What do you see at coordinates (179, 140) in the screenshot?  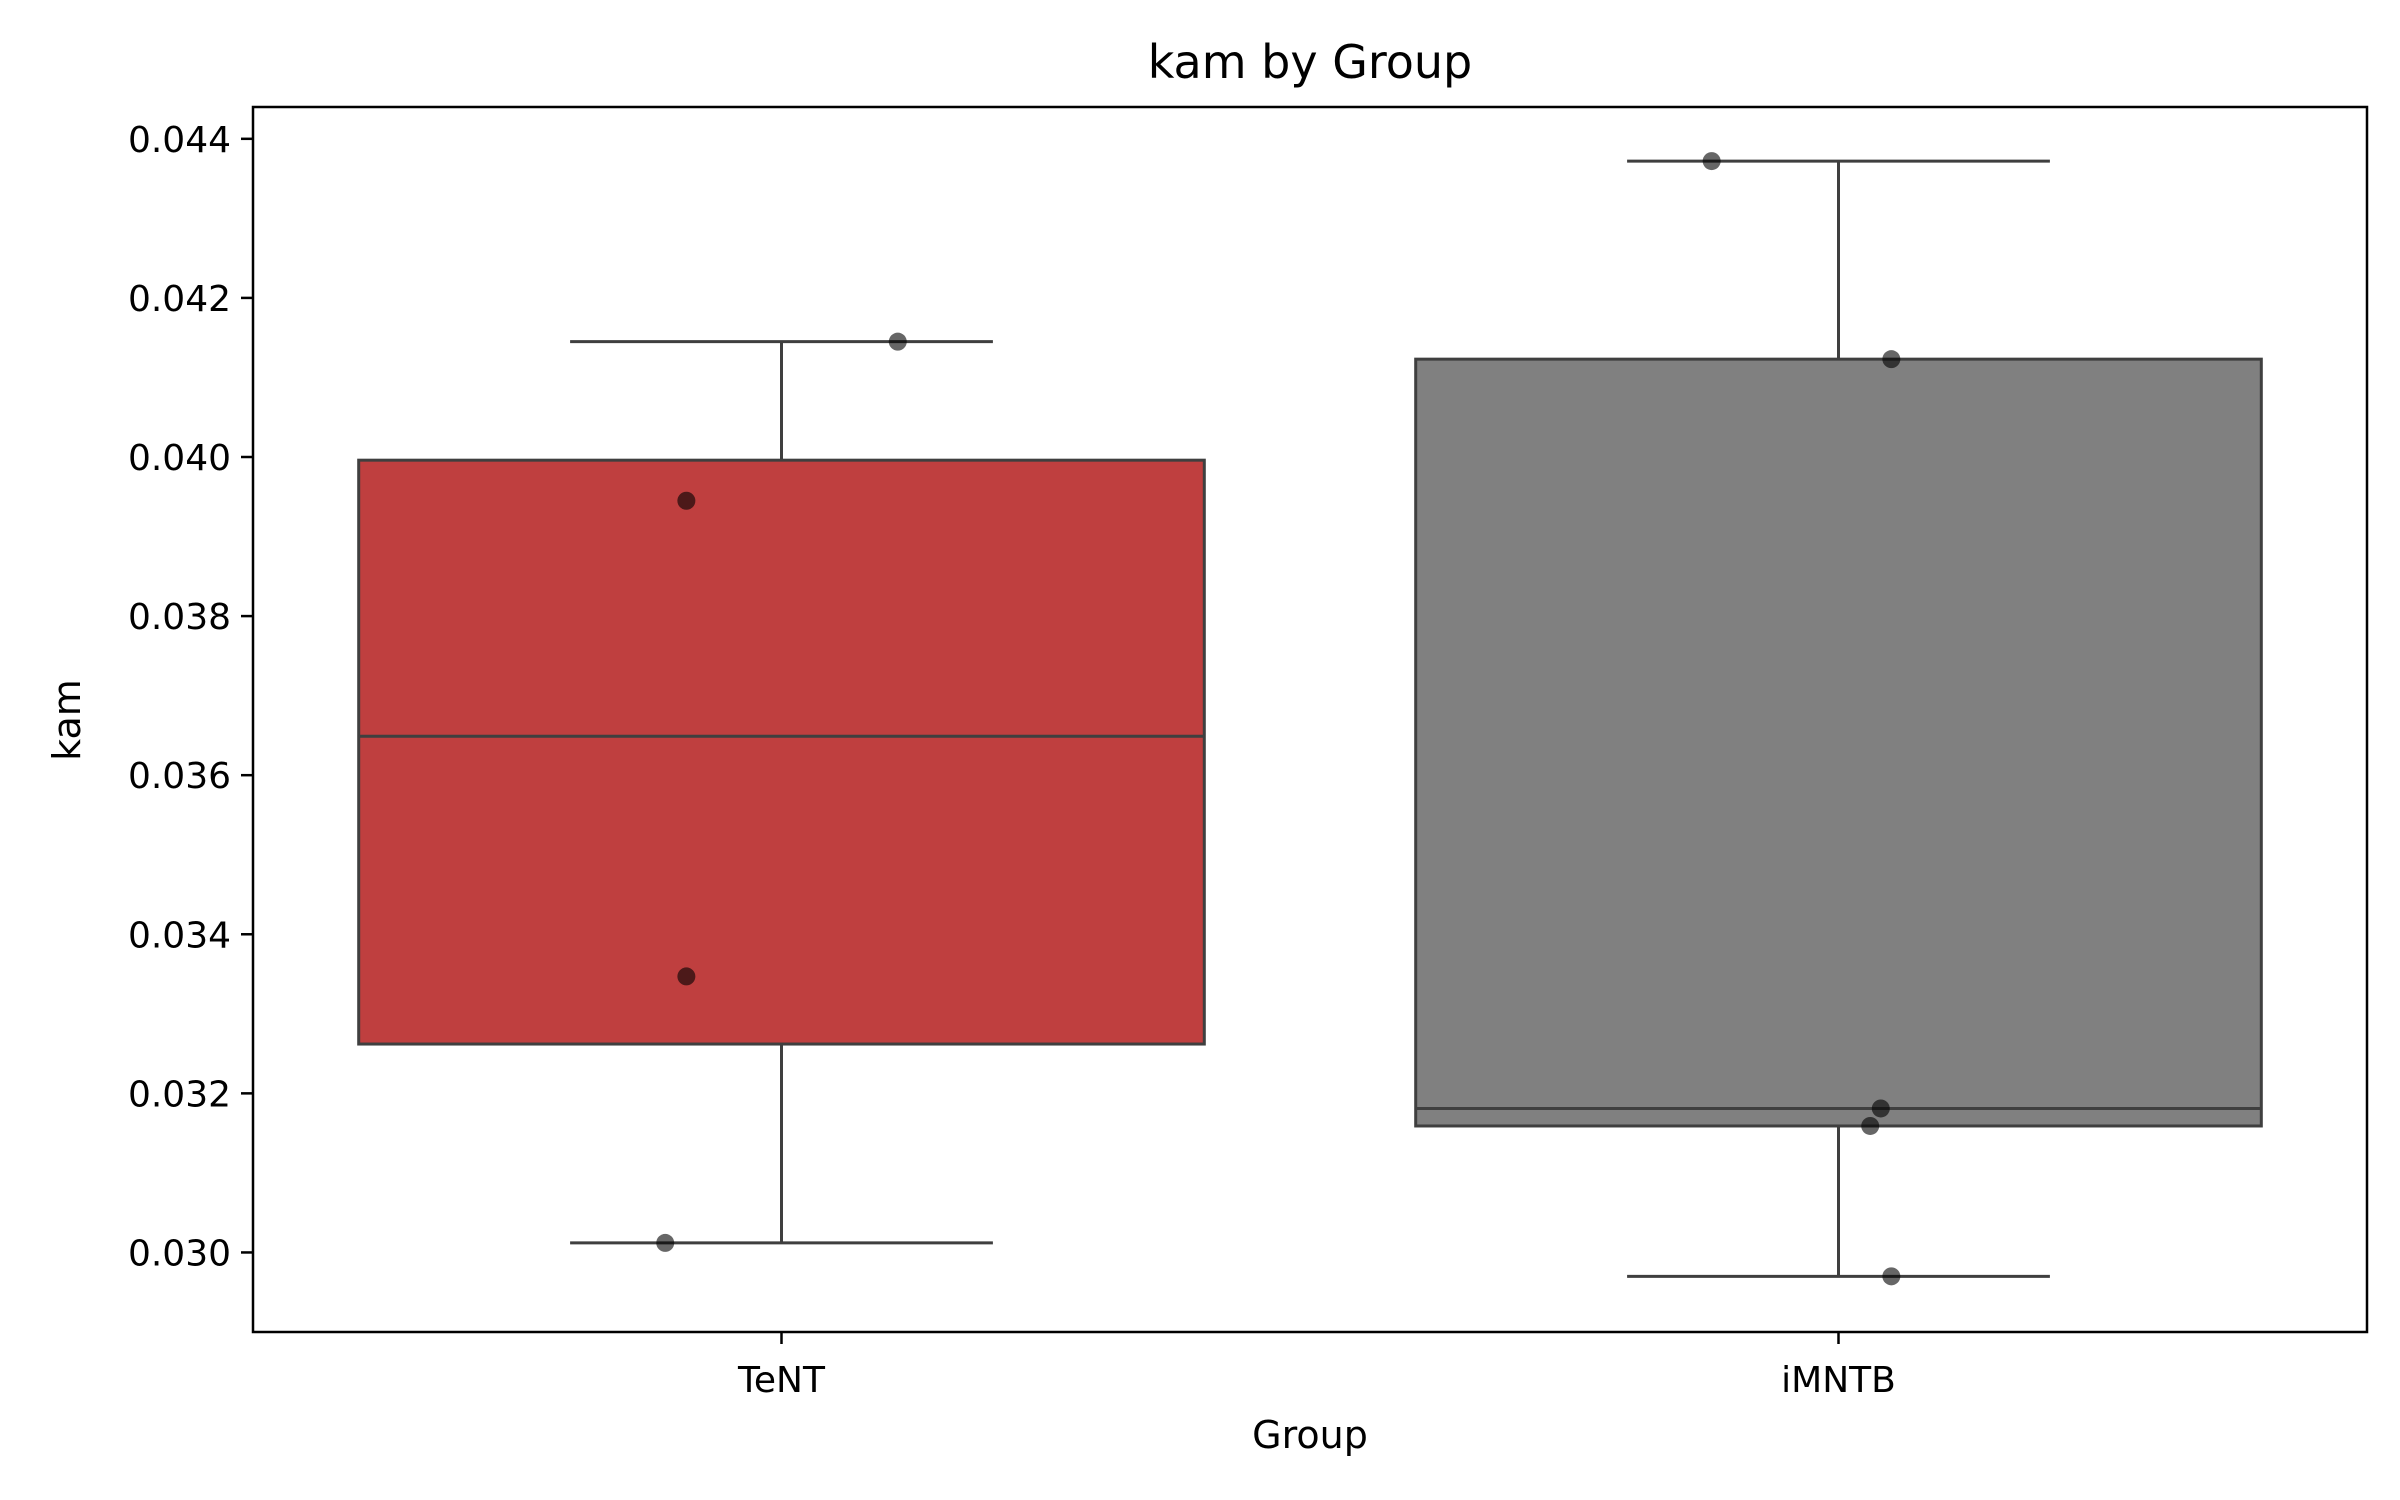 I see `y-tick-label: 0.044` at bounding box center [179, 140].